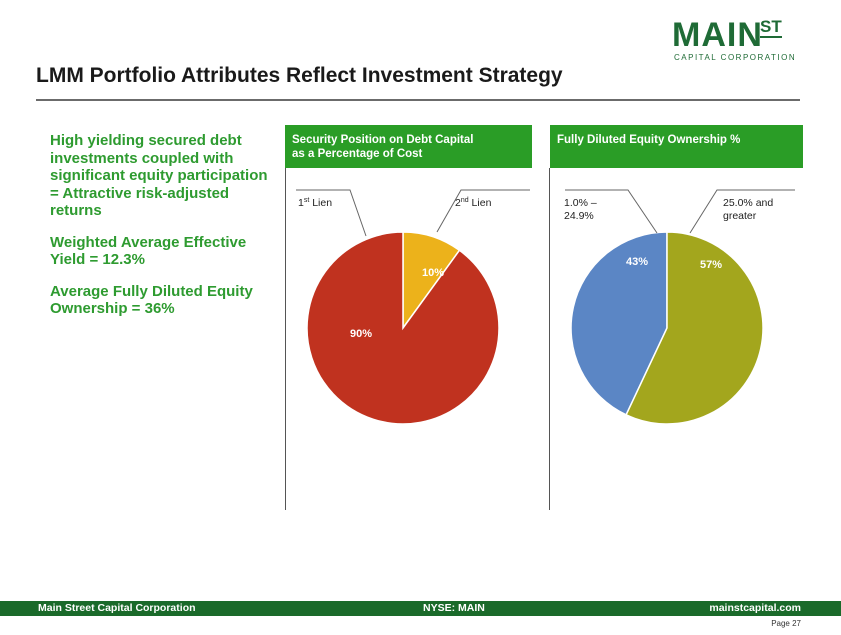 Image resolution: width=841 pixels, height=635 pixels. What do you see at coordinates (549, 339) in the screenshot?
I see `panel-divider-right` at bounding box center [549, 339].